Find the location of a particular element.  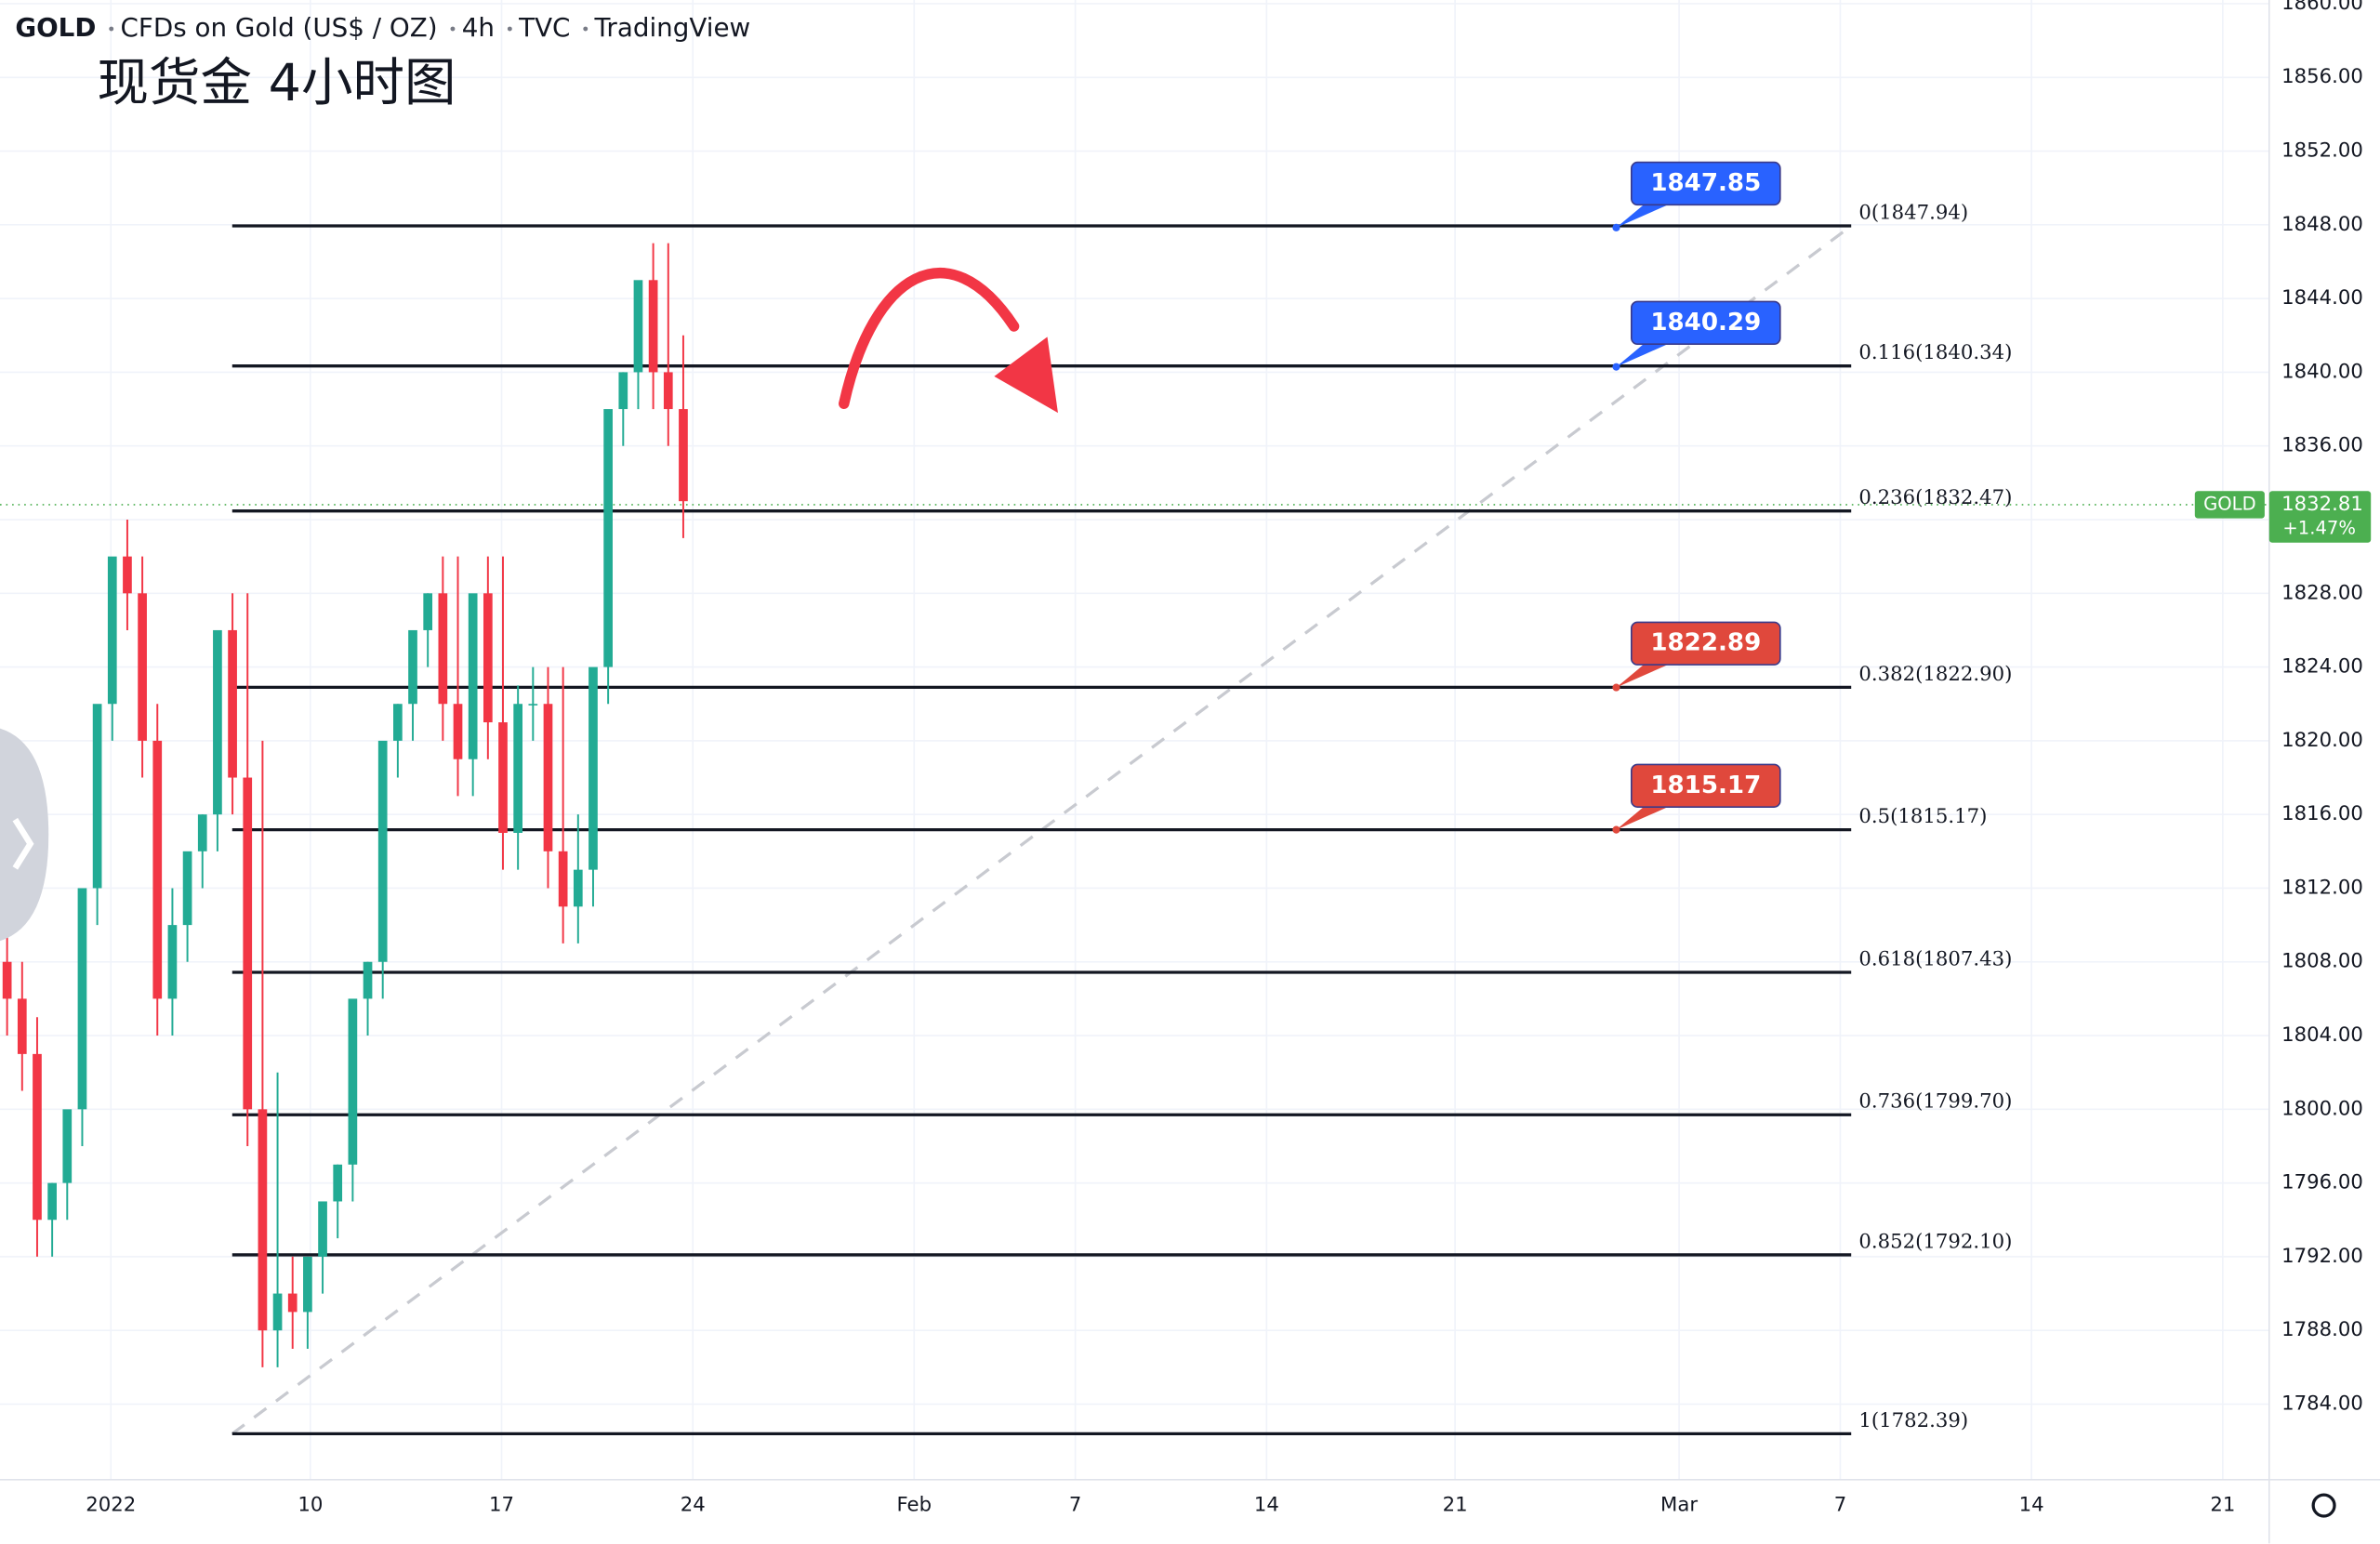

callout-label: 1822.89 is located at coordinates (1705, 643).